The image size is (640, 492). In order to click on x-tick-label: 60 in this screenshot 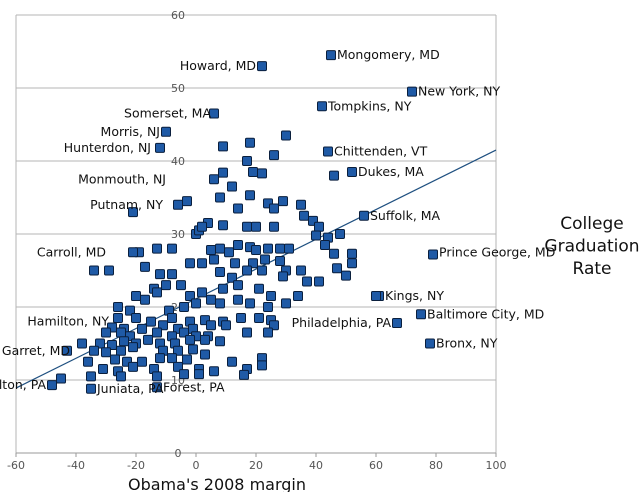, I will do `click(376, 465)`.